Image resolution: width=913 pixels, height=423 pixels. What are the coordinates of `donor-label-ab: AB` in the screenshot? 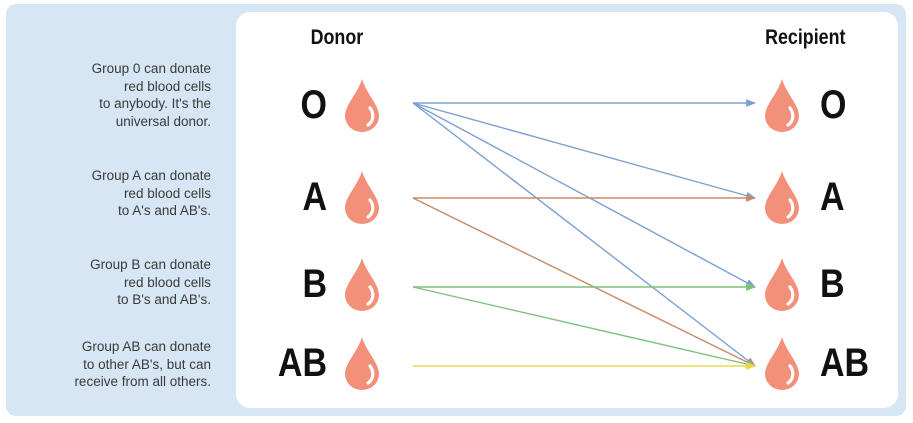 It's located at (302, 363).